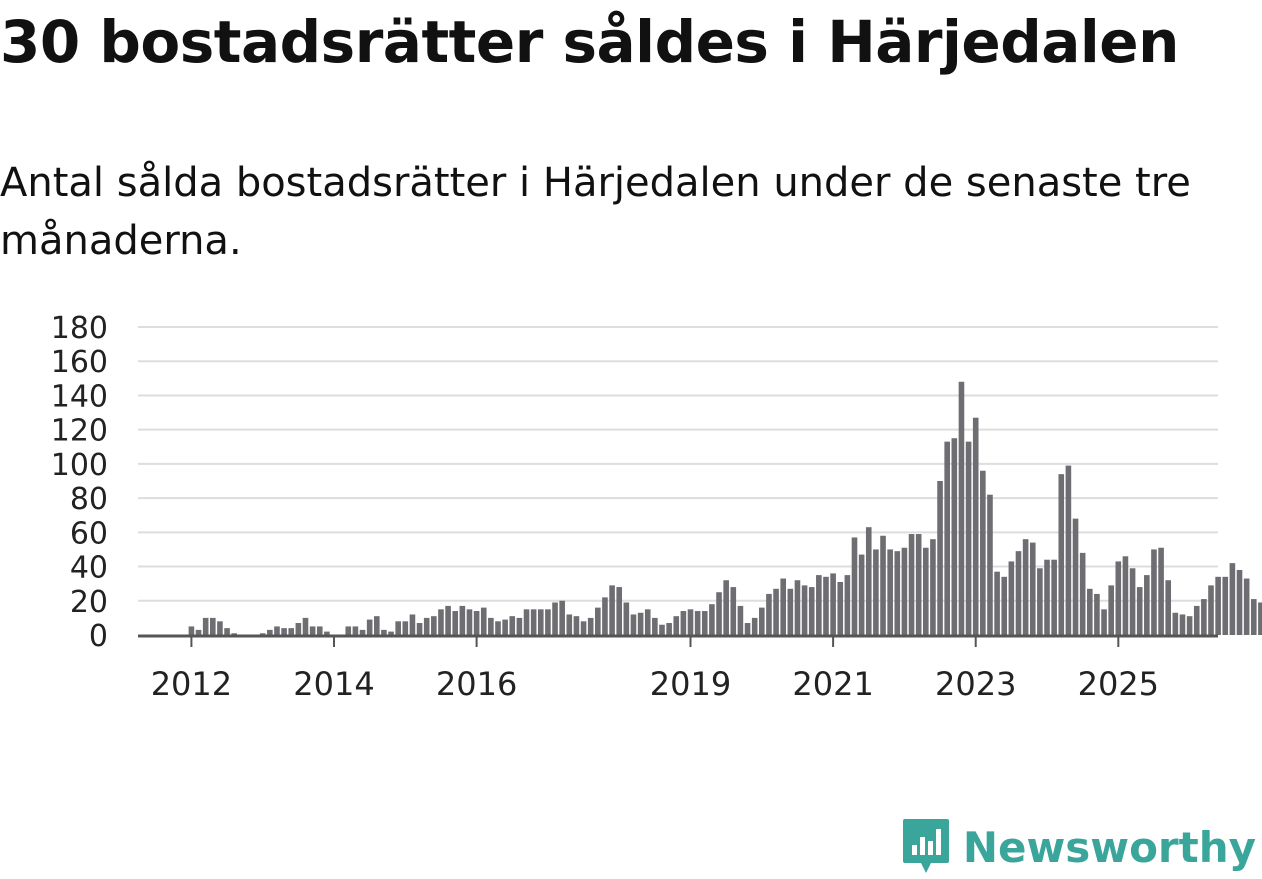 The image size is (1262, 879). I want to click on x-axis-ticks: 2012 2014 2016 2019 2021 2023 2025, so click(655, 670).